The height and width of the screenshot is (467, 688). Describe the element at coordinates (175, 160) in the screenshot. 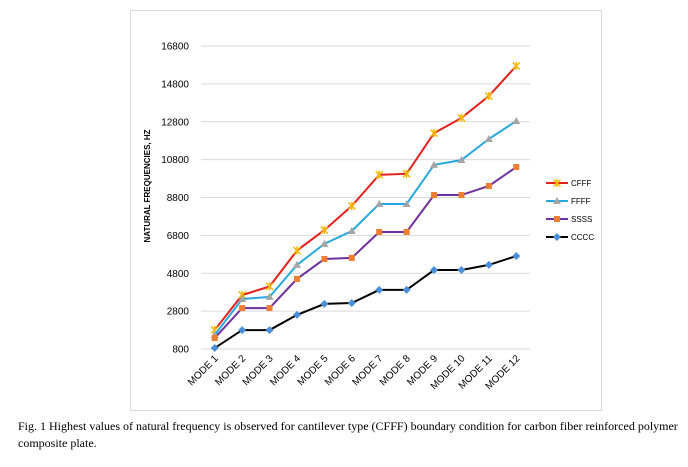

I see `y-tick-label: 10800` at that location.